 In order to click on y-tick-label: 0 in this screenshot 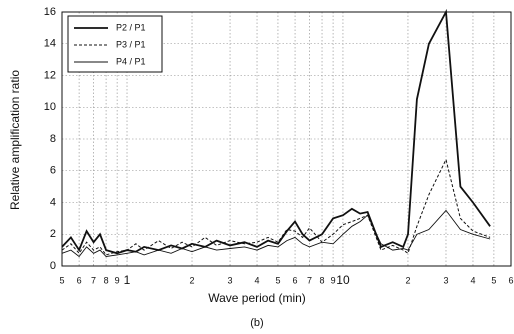, I will do `click(53, 266)`.